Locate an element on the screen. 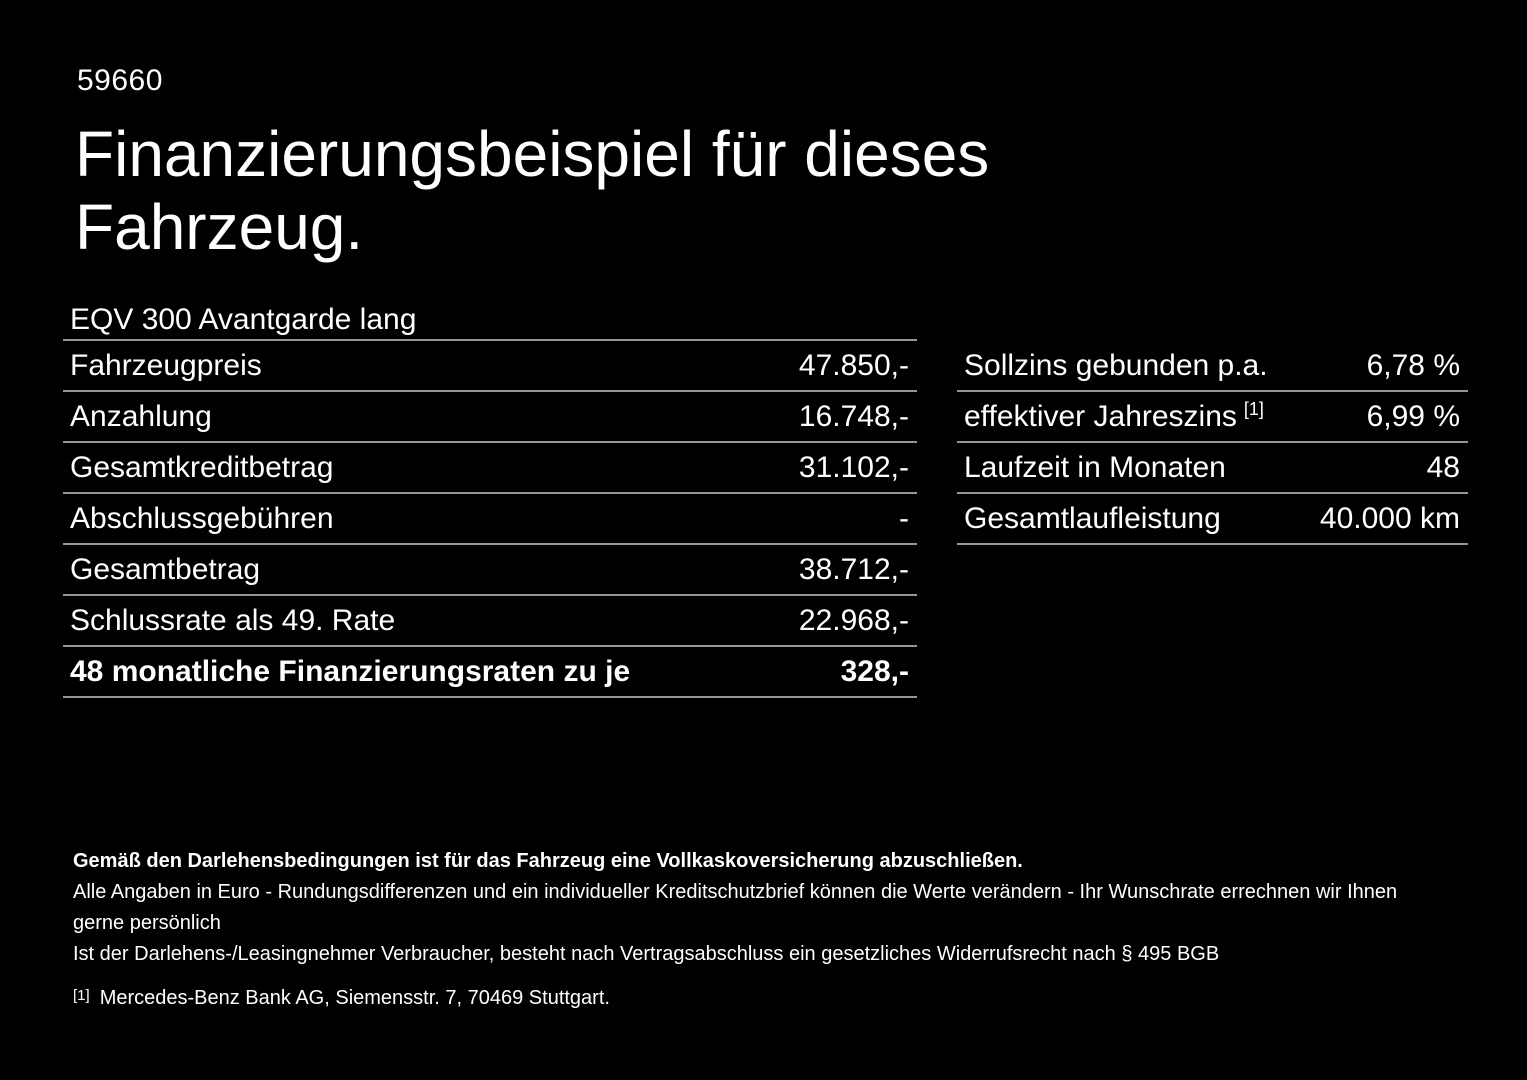 This screenshot has height=1080, width=1527. table-row-laufzeit: Laufzeit in Monaten 48 is located at coordinates (1212, 468).